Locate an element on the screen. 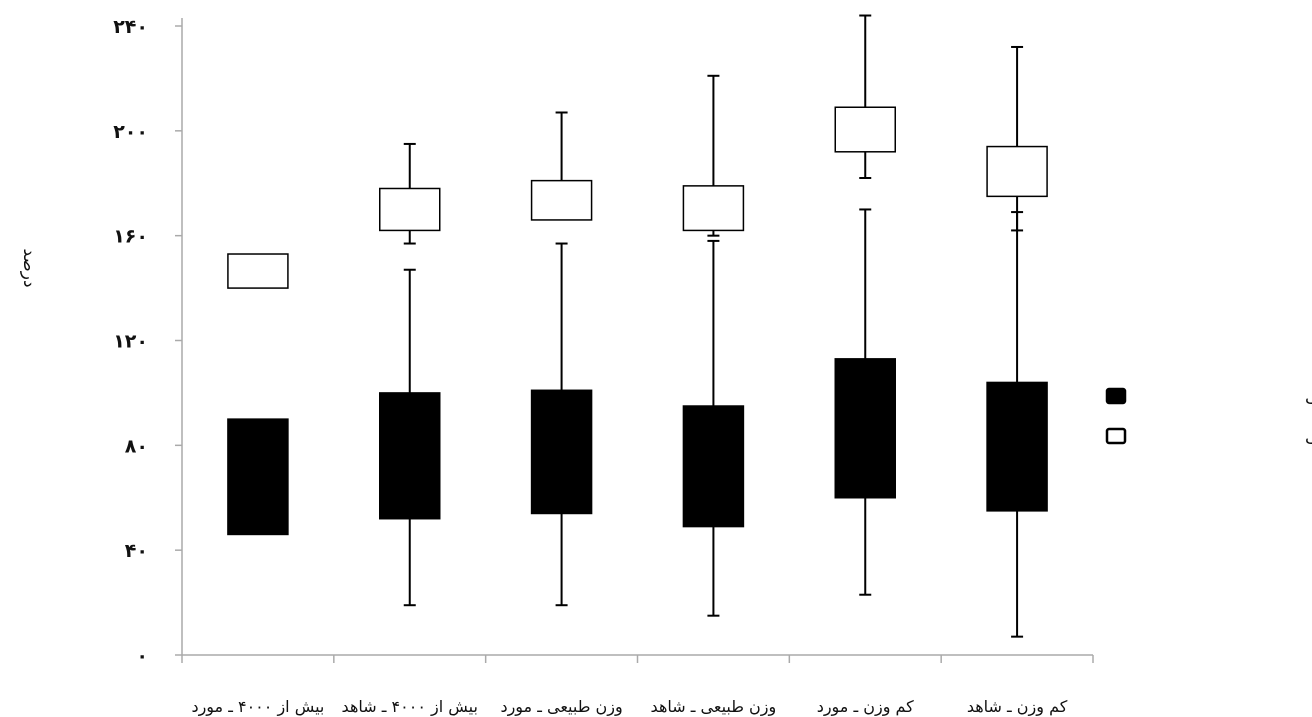 The width and height of the screenshot is (1312, 717). x-category-label: کم وزن ـ مورد is located at coordinates (865, 707).